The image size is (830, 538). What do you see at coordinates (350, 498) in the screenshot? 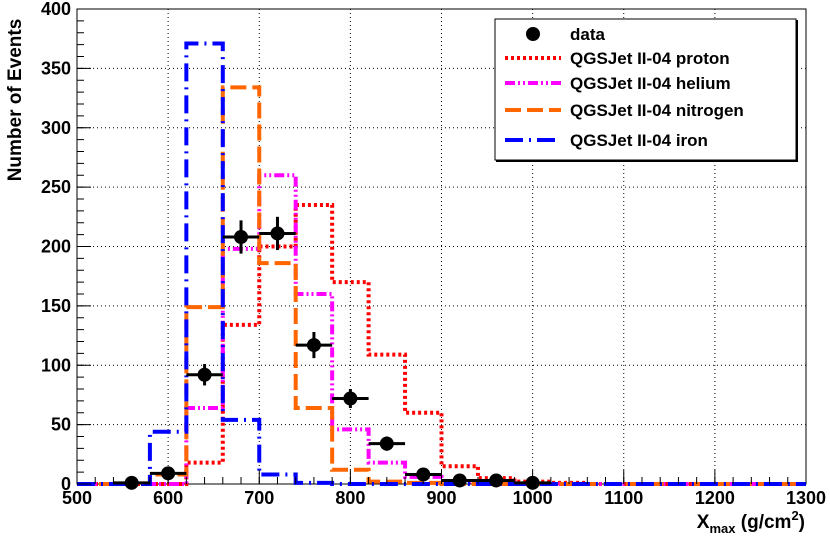
I see `x-tick-label: 800` at bounding box center [350, 498].